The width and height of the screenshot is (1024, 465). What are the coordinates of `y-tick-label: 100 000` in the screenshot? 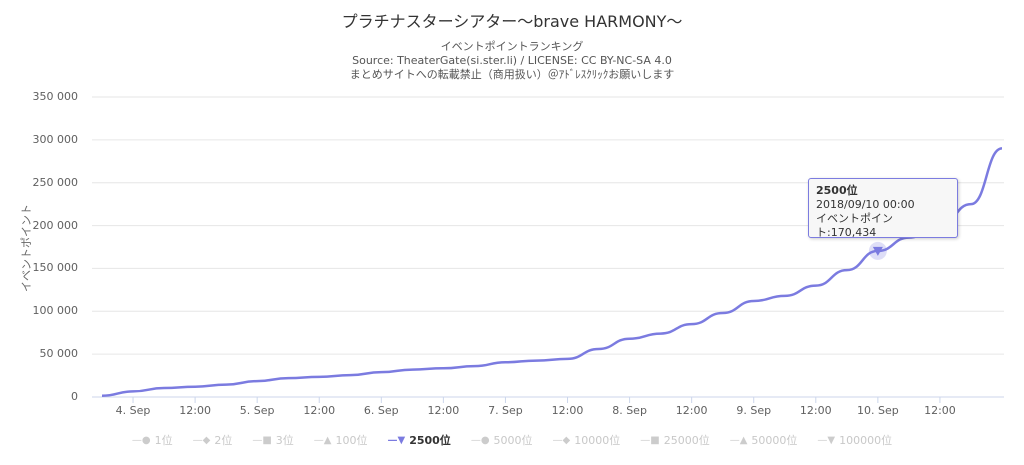 It's located at (55, 311).